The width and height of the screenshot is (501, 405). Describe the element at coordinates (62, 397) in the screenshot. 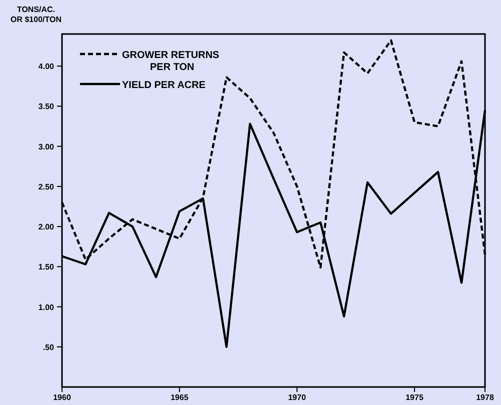

I see `x-tick-label: 1960` at that location.